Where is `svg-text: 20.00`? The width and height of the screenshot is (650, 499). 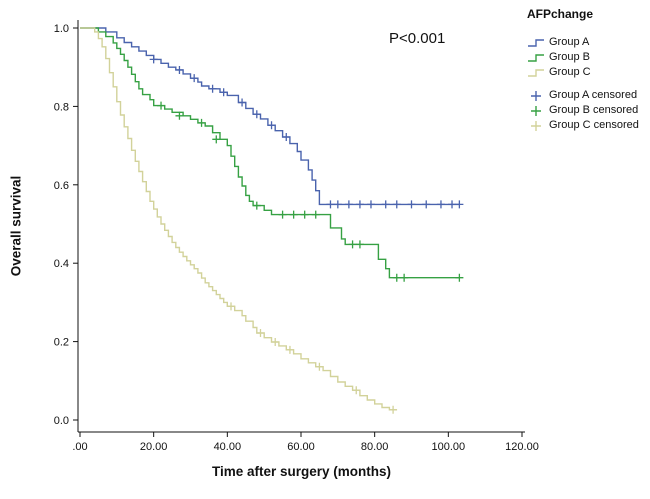 svg-text: 20.00 is located at coordinates (154, 447).